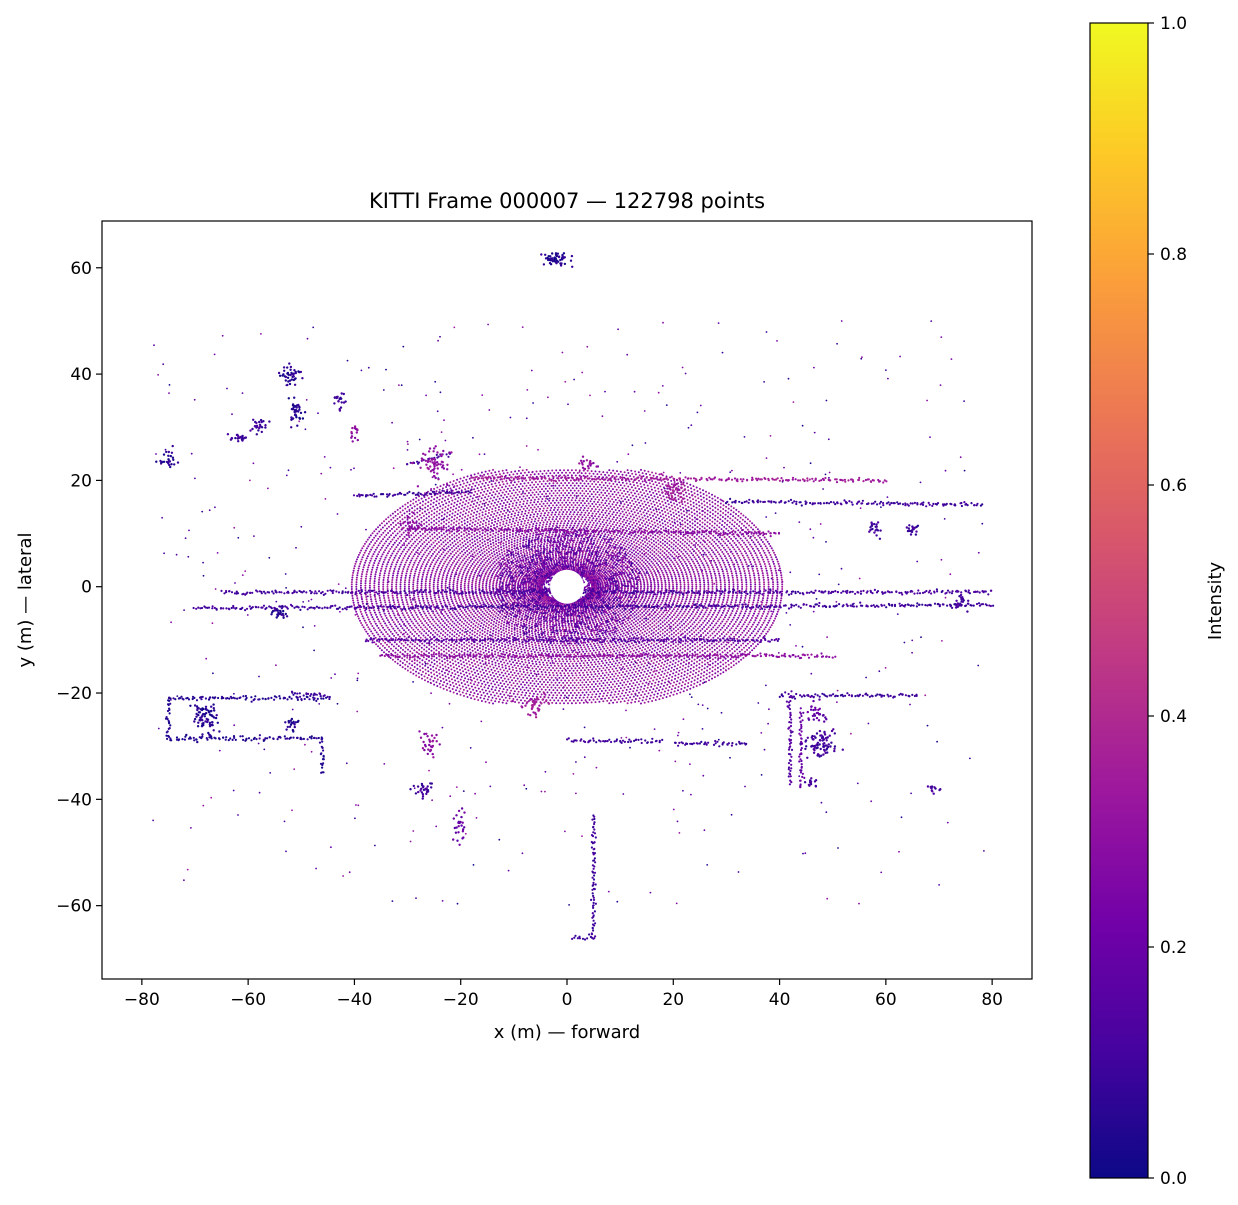 The image size is (1238, 1205). I want to click on x-tick-label: 20, so click(673, 1000).